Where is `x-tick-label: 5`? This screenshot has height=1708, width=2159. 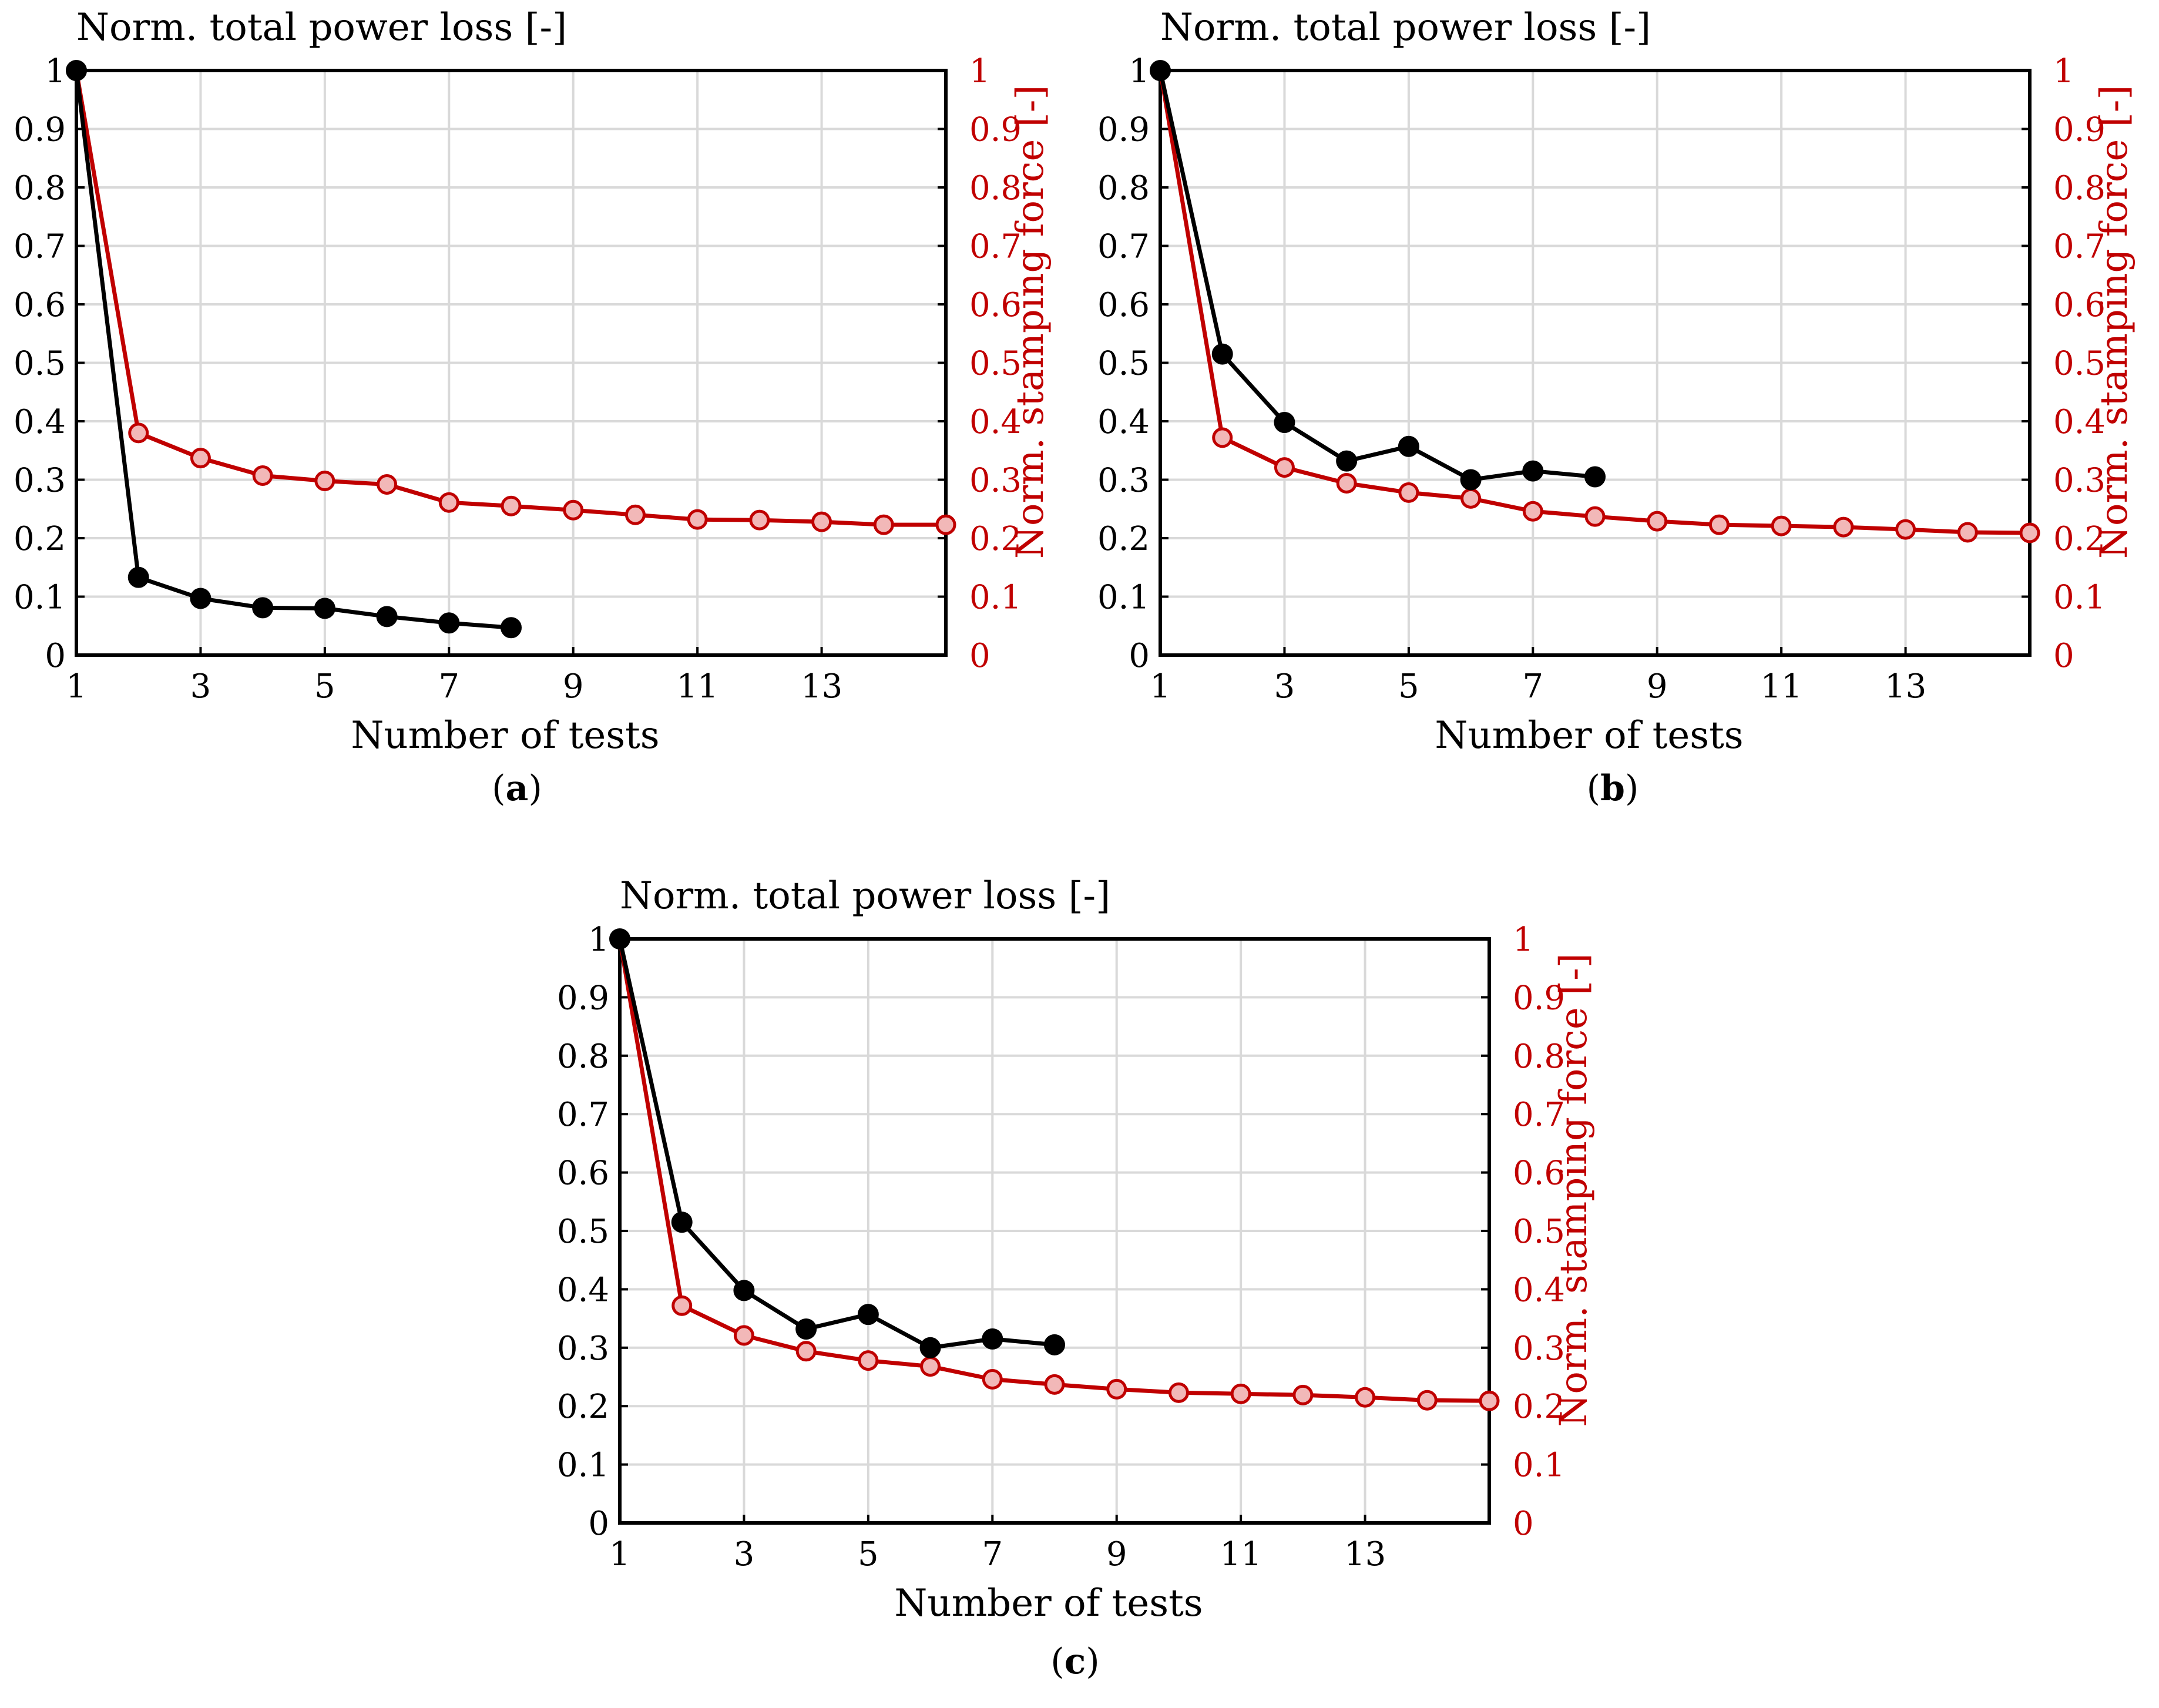 x-tick-label: 5 is located at coordinates (868, 1554).